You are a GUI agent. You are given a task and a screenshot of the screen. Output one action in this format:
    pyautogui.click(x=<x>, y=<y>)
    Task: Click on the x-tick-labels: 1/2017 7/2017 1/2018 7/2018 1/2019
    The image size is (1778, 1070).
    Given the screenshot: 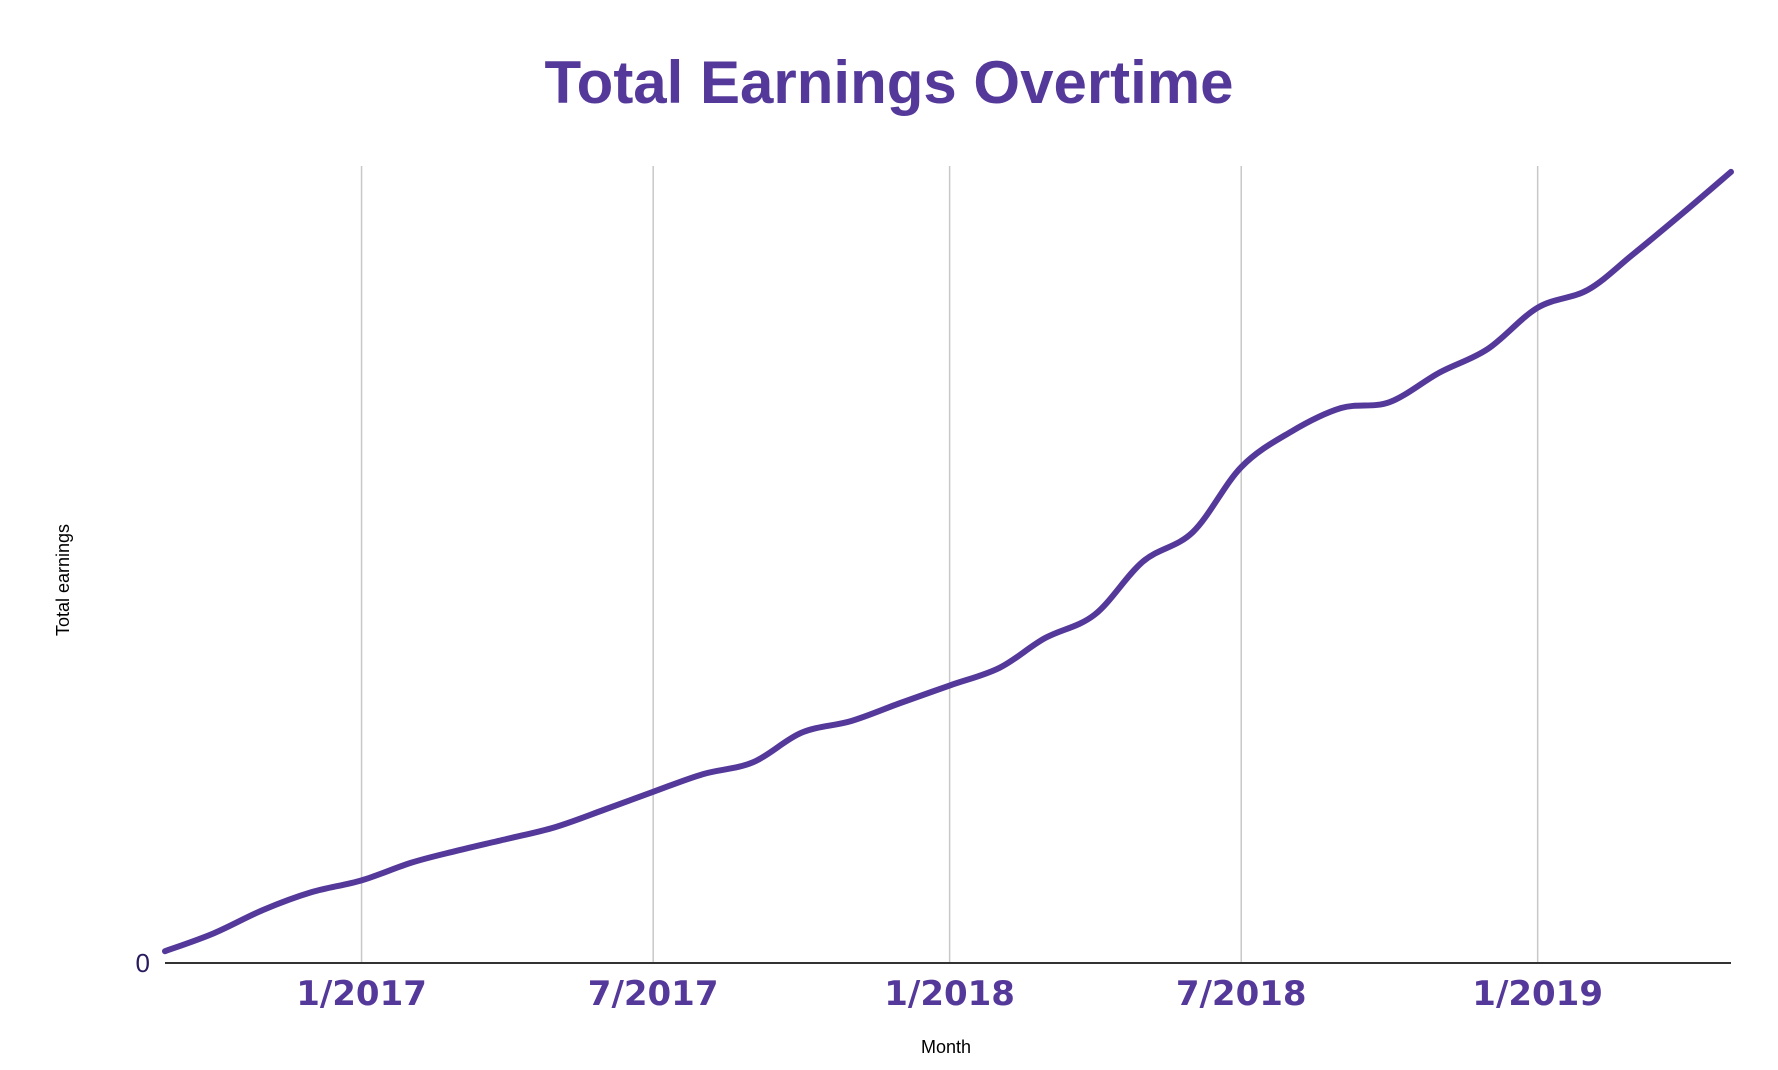 What is the action you would take?
    pyautogui.click(x=949, y=994)
    